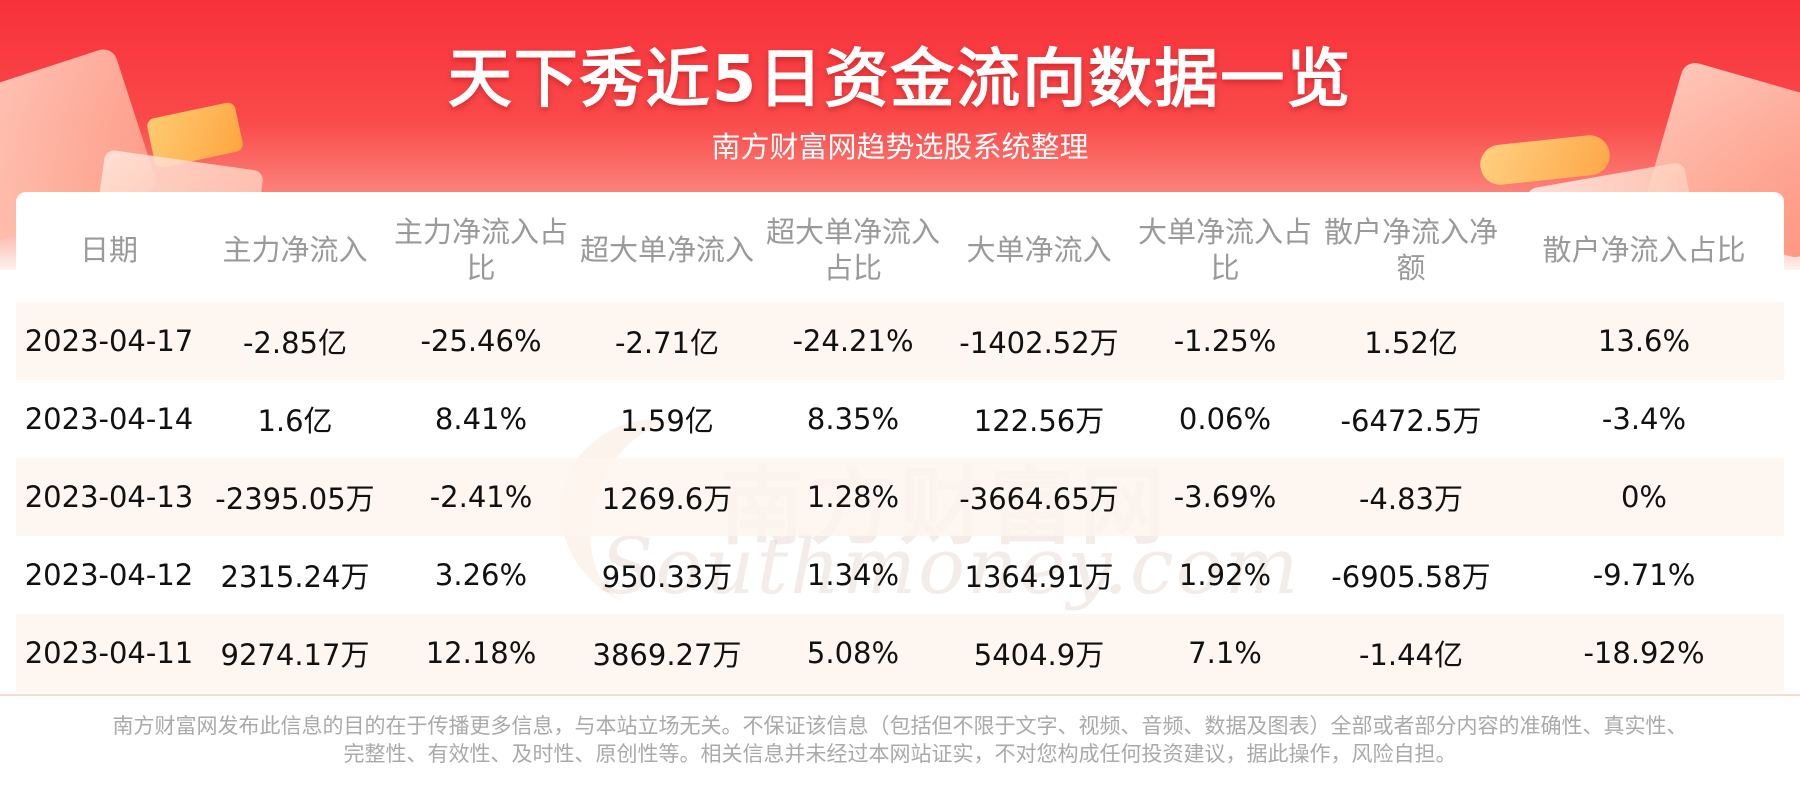 The height and width of the screenshot is (800, 1800). Describe the element at coordinates (1225, 497) in the screenshot. I see `table-cell: -3.69%` at that location.